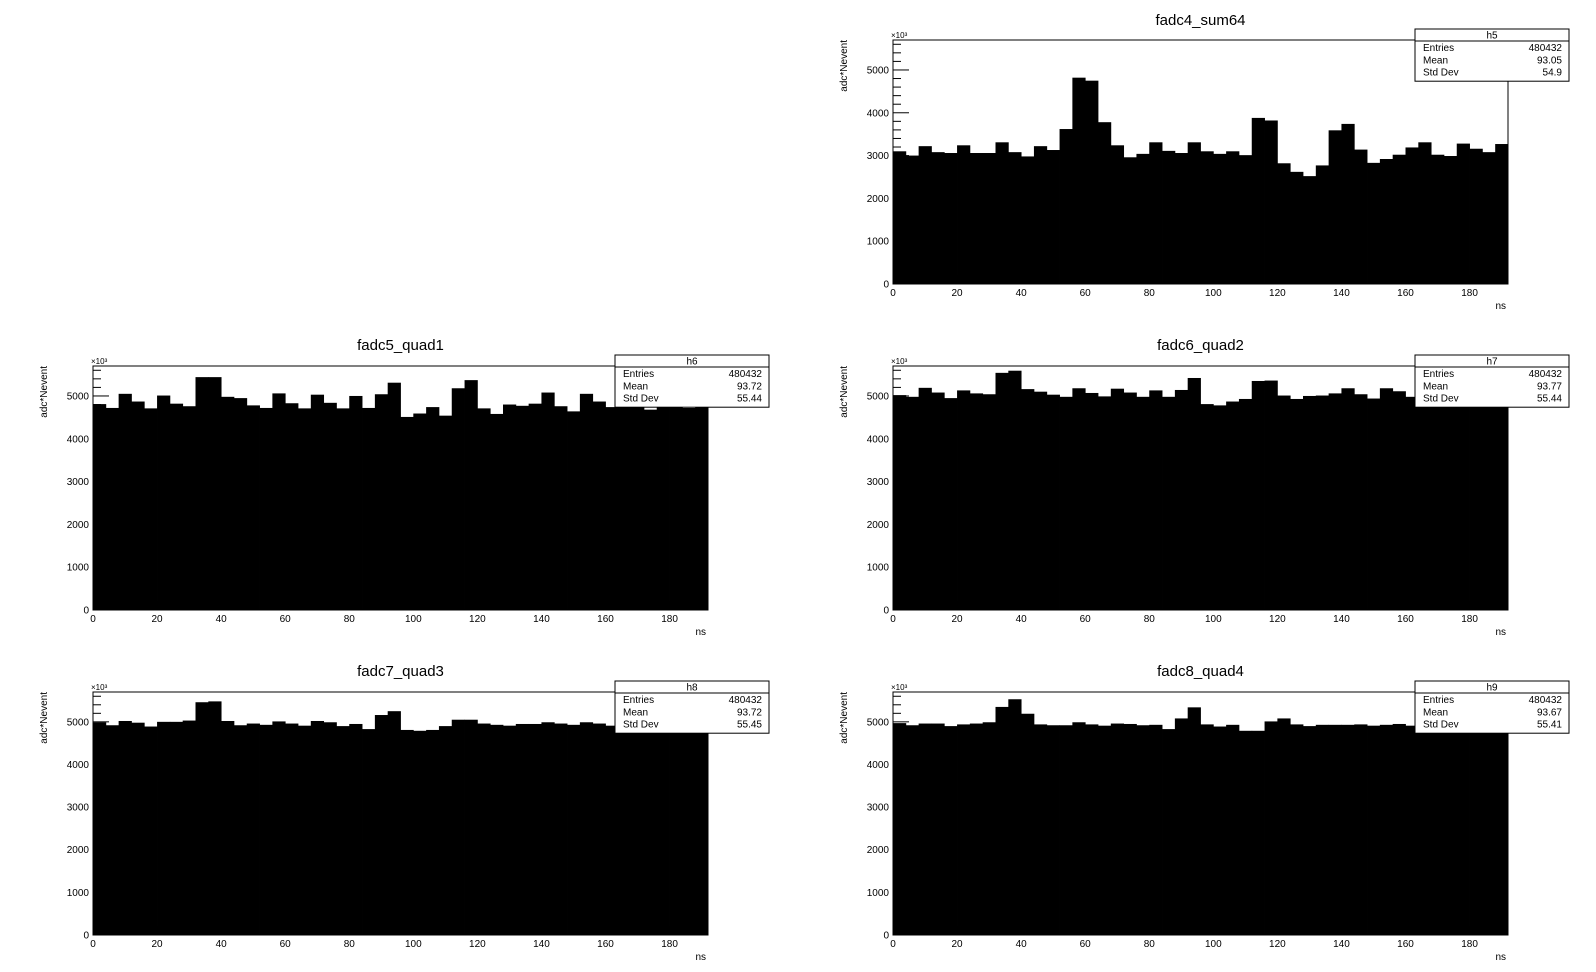  I want to click on stats-label: Entries, so click(638, 374).